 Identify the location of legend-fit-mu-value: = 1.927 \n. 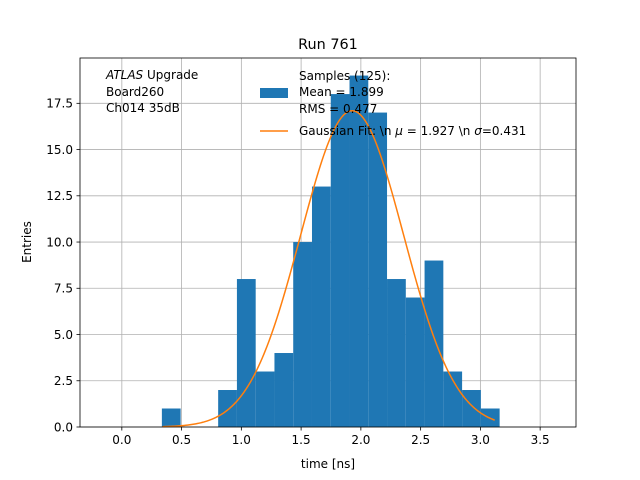
(438, 131).